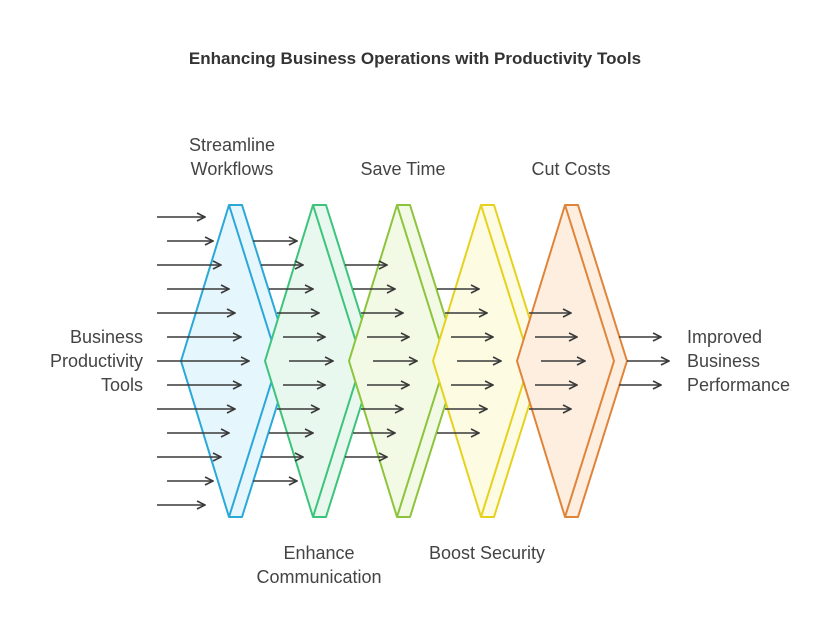 This screenshot has height=638, width=830. Describe the element at coordinates (725, 337) in the screenshot. I see `output-label-line1: Improved` at that location.